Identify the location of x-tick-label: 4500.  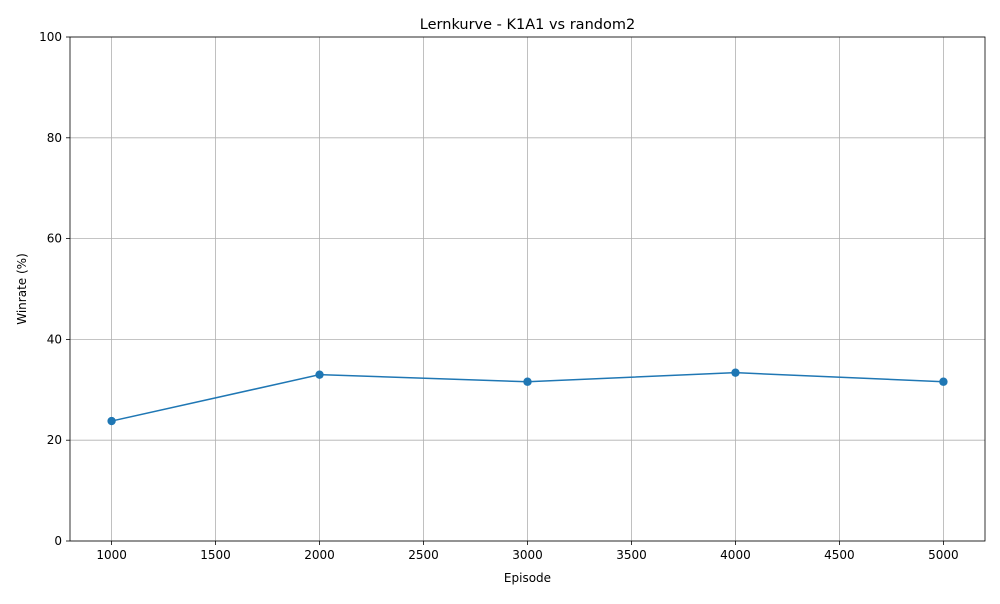
(839, 555).